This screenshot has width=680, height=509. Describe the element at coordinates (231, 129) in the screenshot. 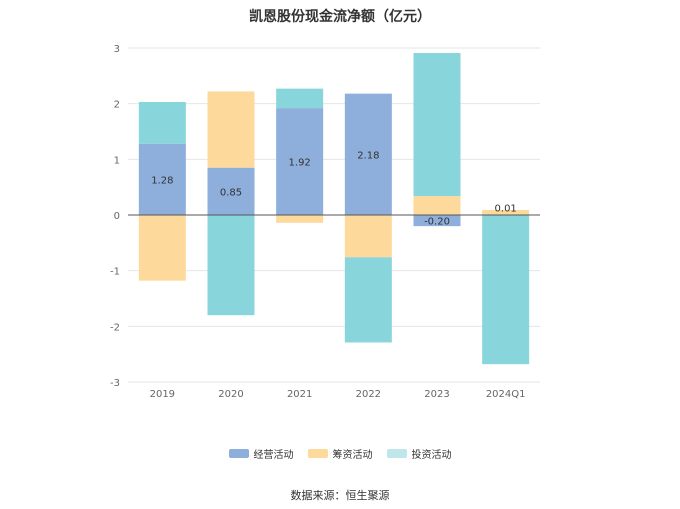

I see `bar-financing-2020` at that location.